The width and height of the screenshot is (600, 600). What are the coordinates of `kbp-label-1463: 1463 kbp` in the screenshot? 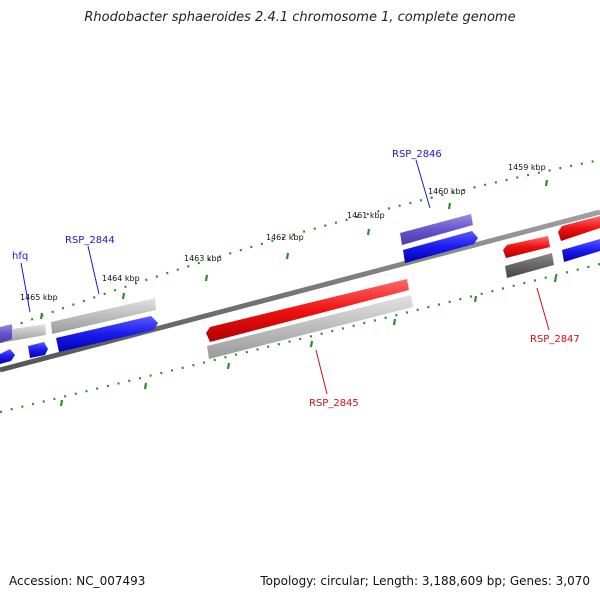 It's located at (203, 258).